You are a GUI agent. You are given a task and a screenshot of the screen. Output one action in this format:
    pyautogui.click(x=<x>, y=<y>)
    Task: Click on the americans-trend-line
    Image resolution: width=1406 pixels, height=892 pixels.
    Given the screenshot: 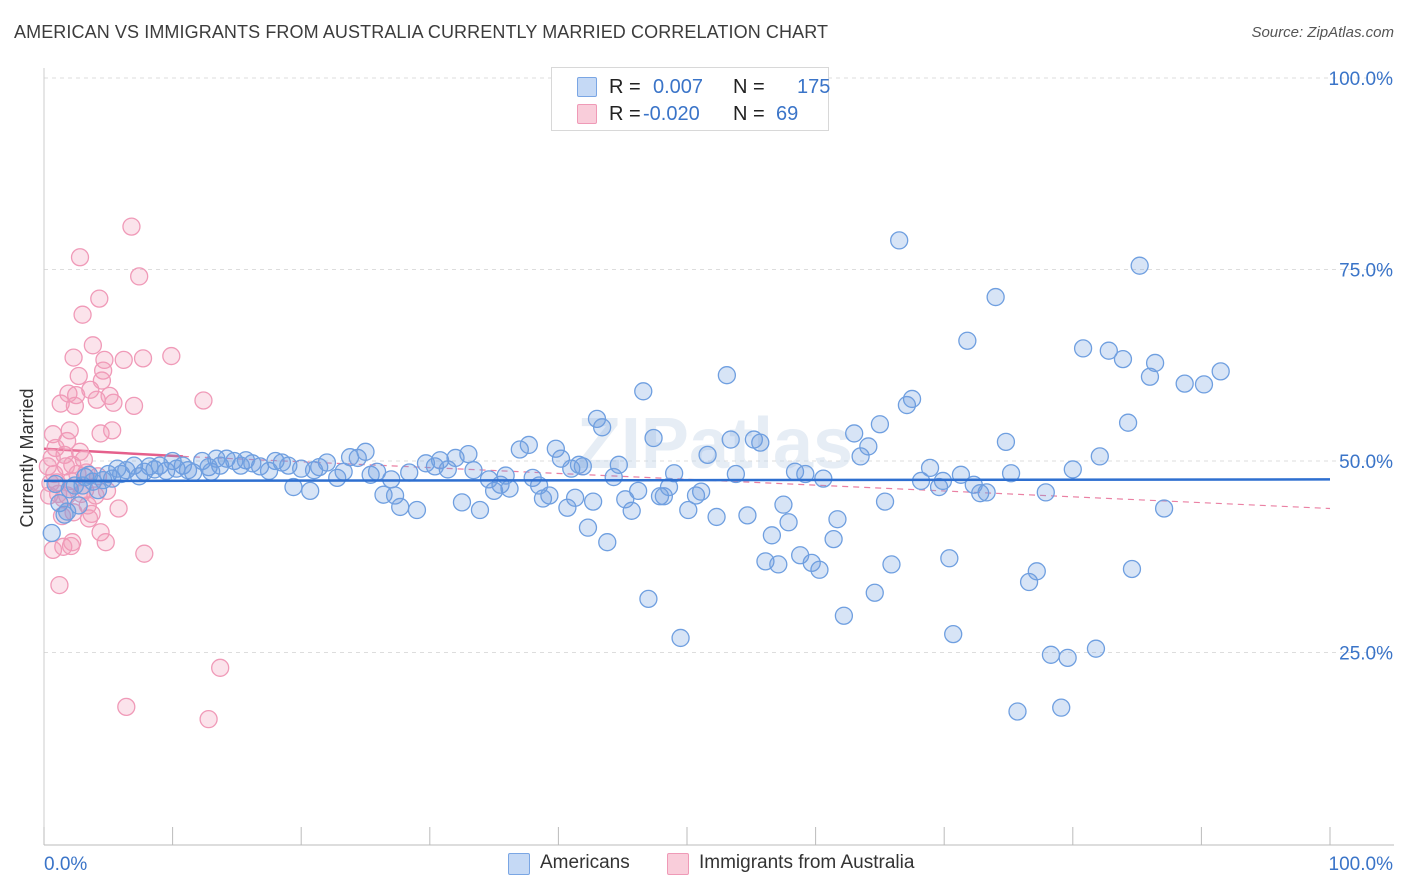 What is the action you would take?
    pyautogui.click(x=687, y=480)
    